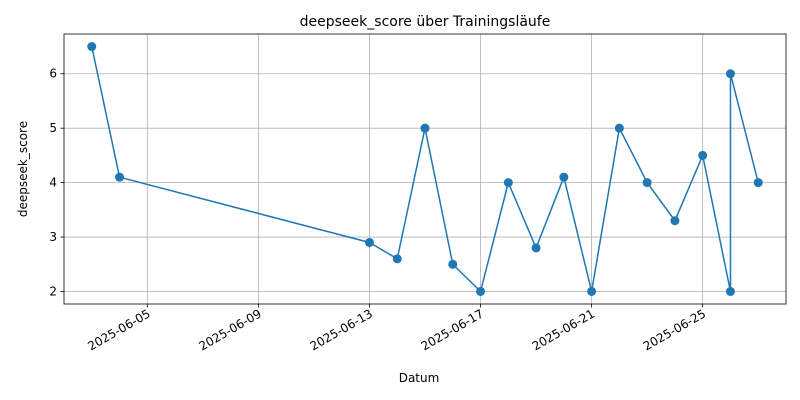 This screenshot has height=400, width=800. What do you see at coordinates (53, 291) in the screenshot?
I see `y-tick-label: 2` at bounding box center [53, 291].